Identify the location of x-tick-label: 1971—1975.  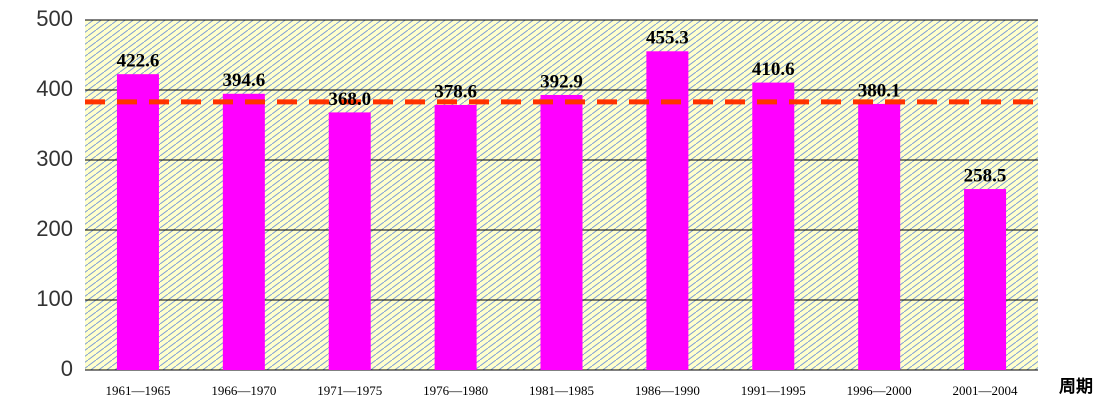
(349, 390).